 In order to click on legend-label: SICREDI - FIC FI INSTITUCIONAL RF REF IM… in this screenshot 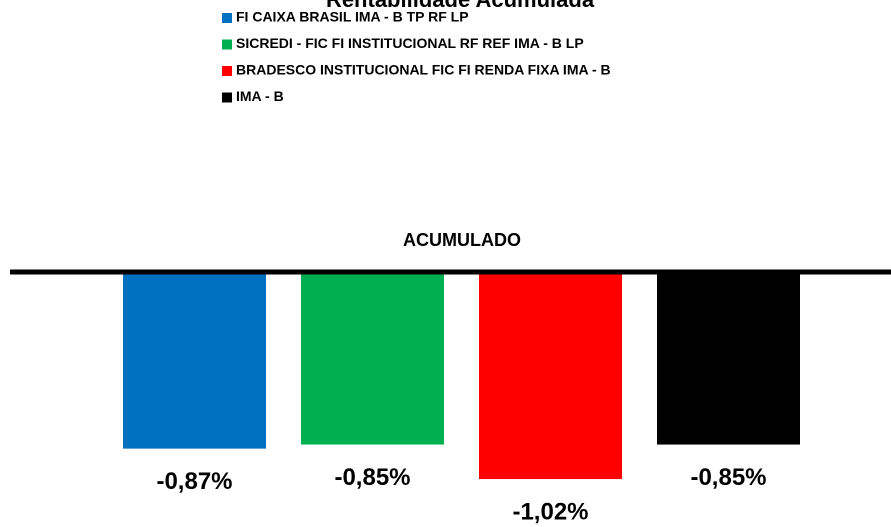, I will do `click(410, 43)`.